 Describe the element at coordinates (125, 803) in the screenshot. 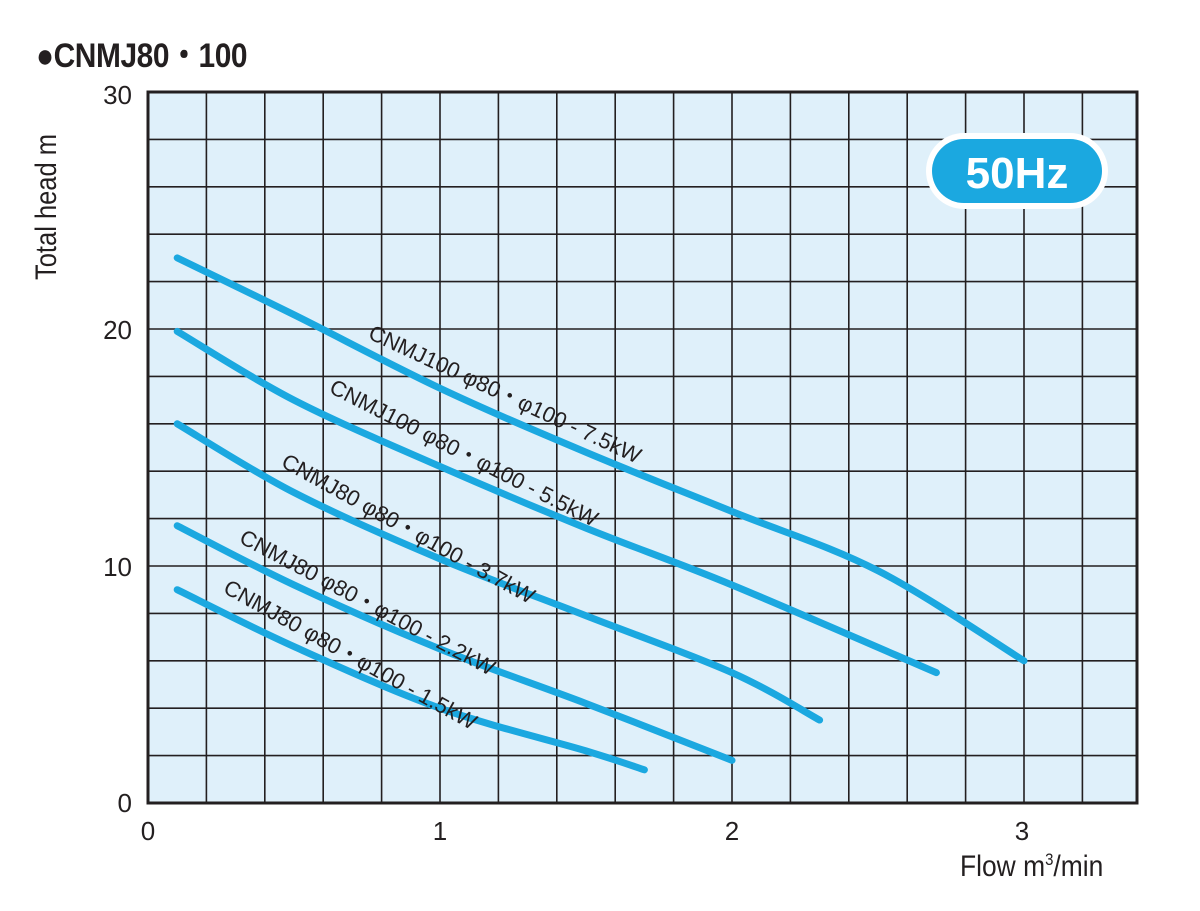

I see `y-tick-0: 0` at that location.